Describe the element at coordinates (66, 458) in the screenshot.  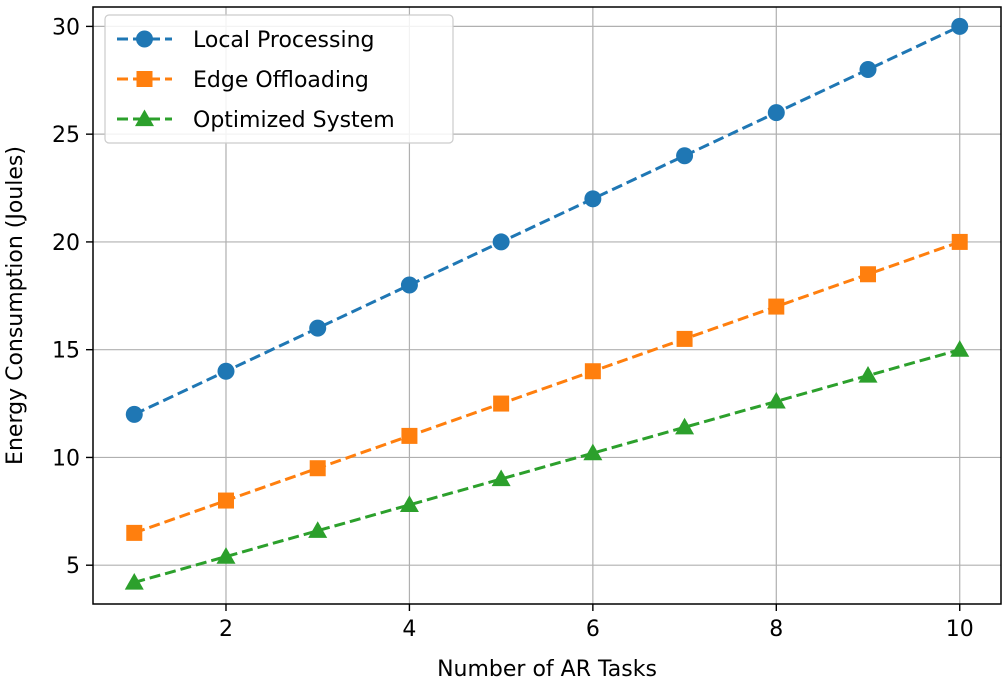
I see `y-tick-label: 10` at that location.